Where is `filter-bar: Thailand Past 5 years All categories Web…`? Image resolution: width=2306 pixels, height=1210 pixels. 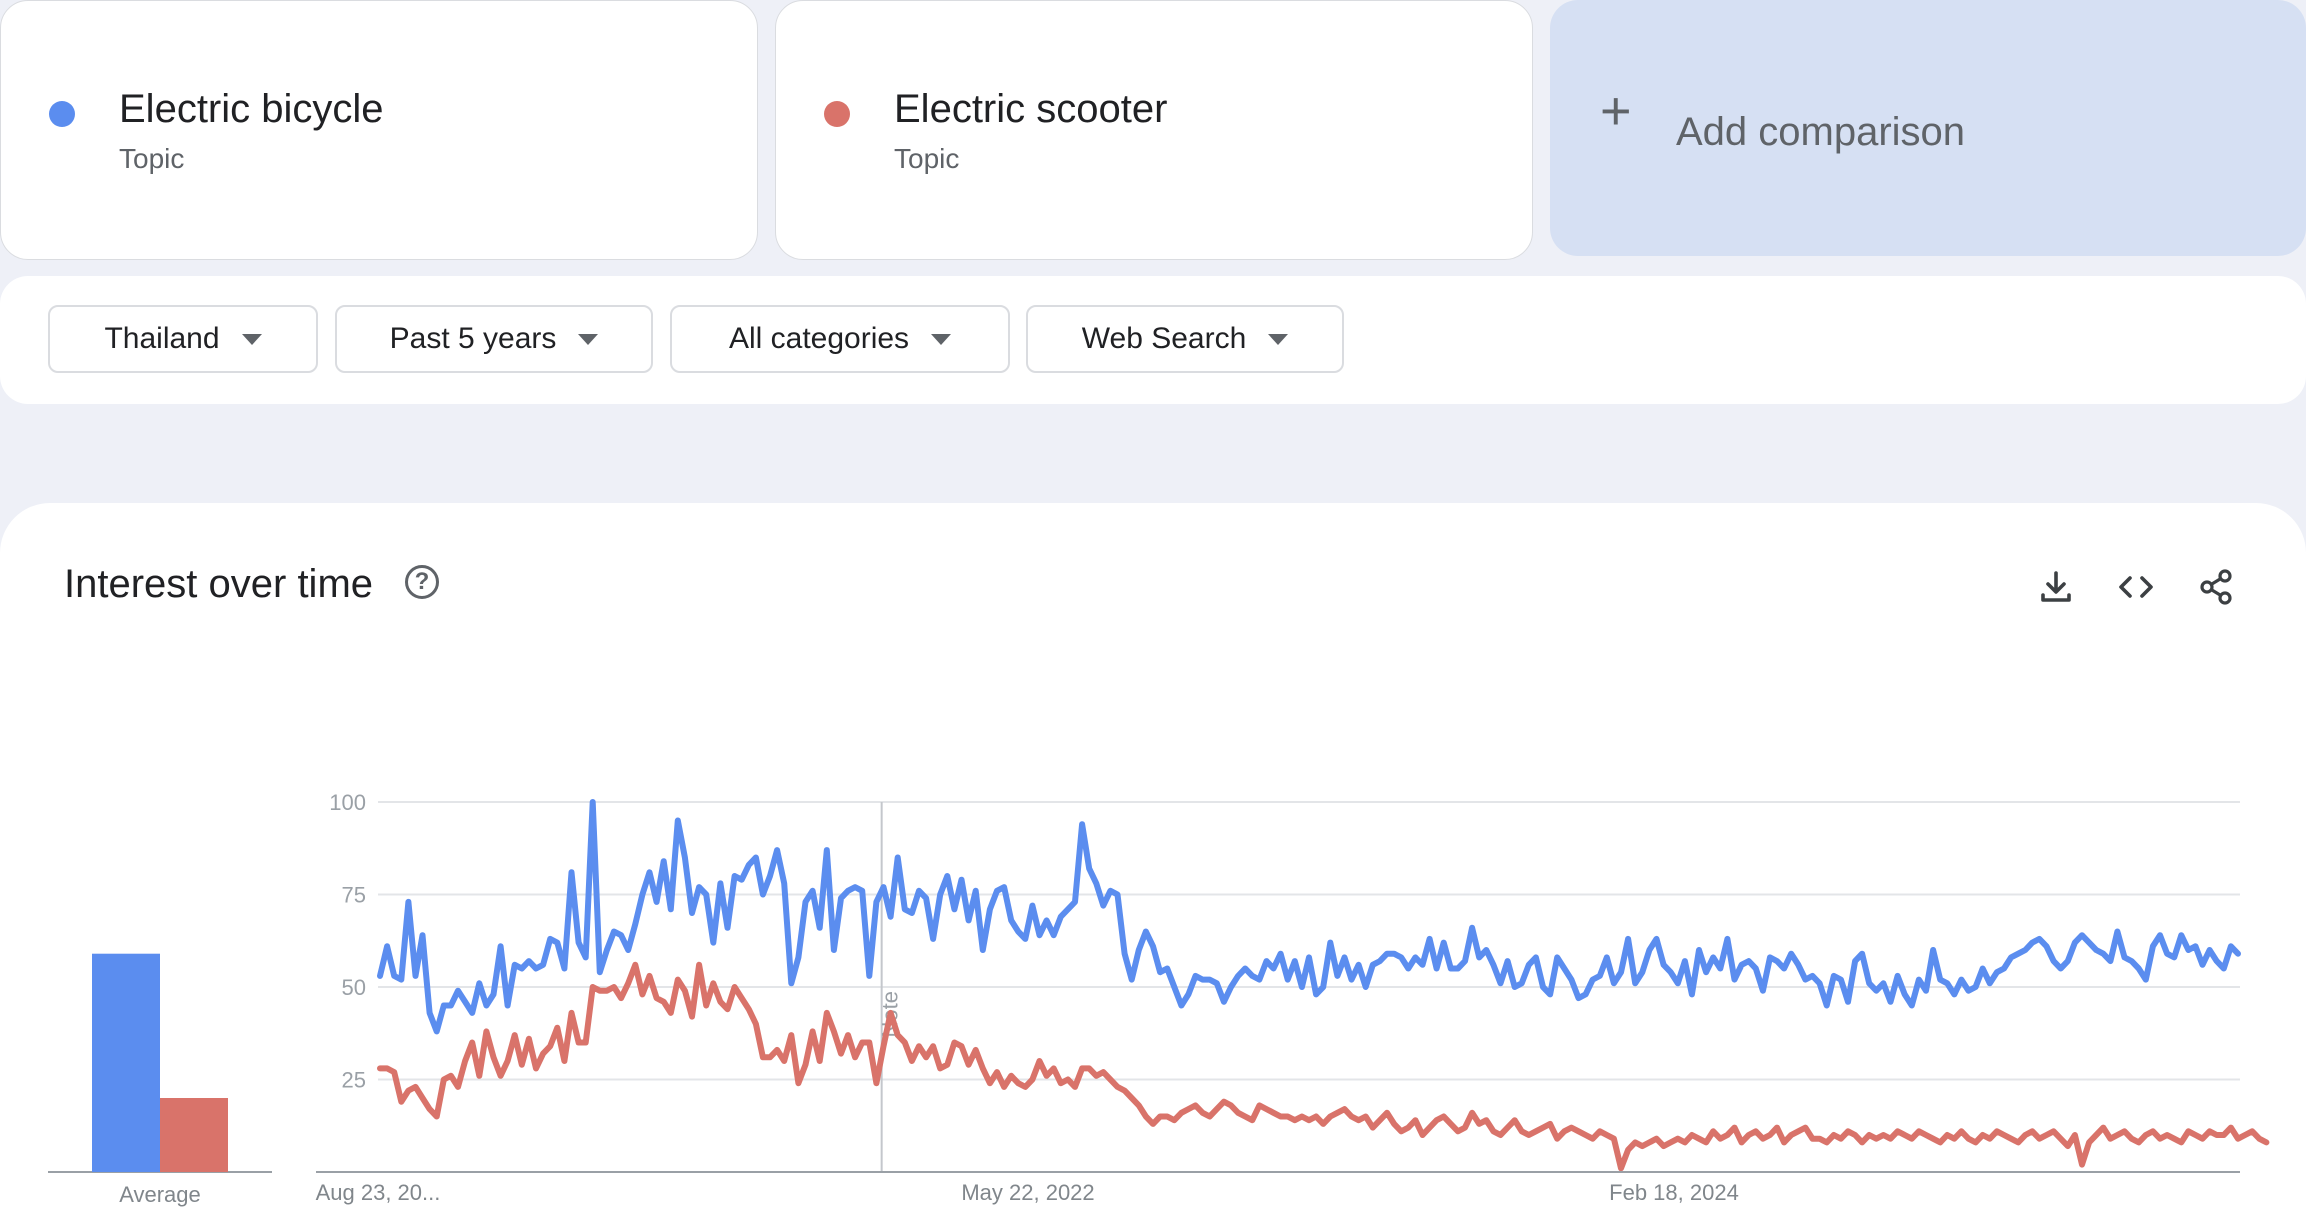
filter-bar: Thailand Past 5 years All categories Web… is located at coordinates (1153, 340).